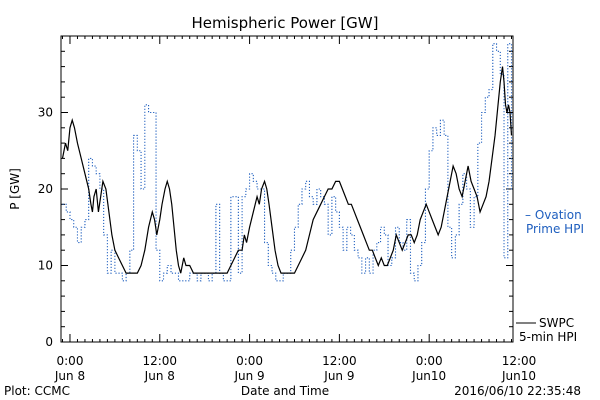 This screenshot has width=600, height=400. Describe the element at coordinates (285, 391) in the screenshot. I see `x-axis-label: Date and Time` at that location.